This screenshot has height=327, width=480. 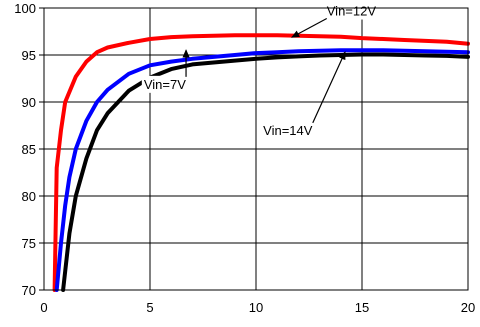 I want to click on y-tick-label: 100, so click(x=25, y=8).